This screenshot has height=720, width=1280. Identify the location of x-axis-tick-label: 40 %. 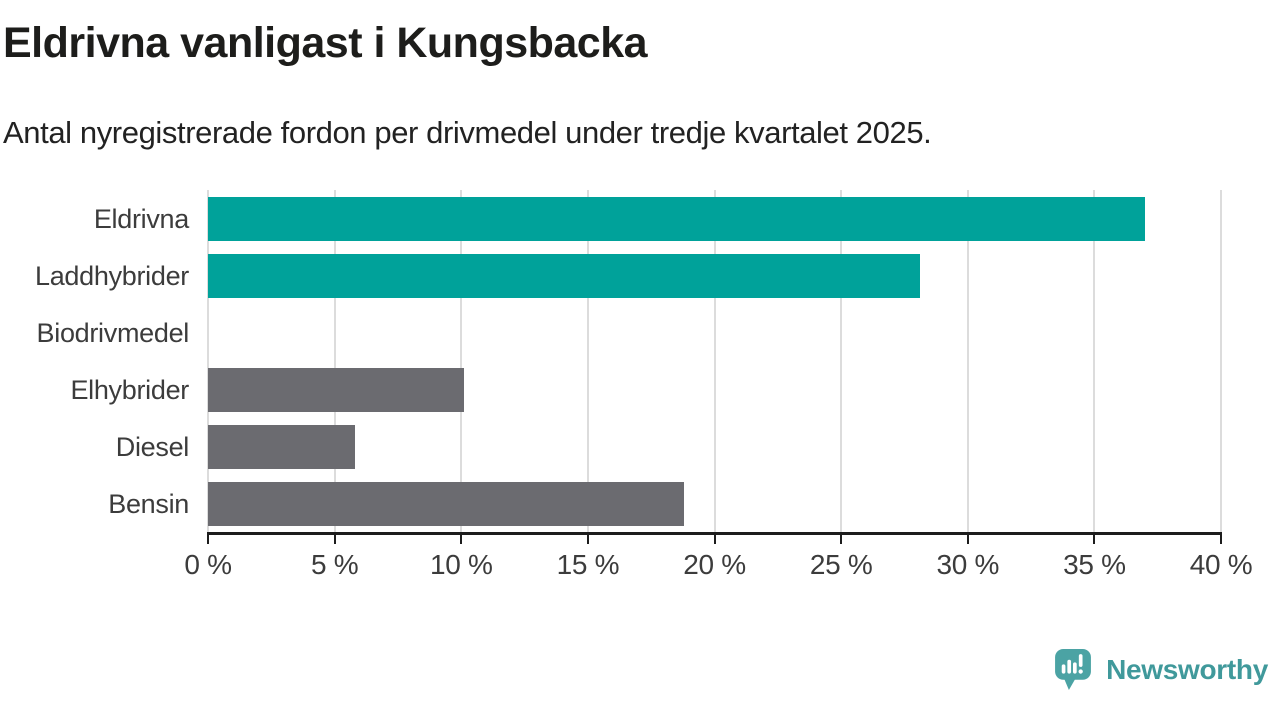
(1221, 564).